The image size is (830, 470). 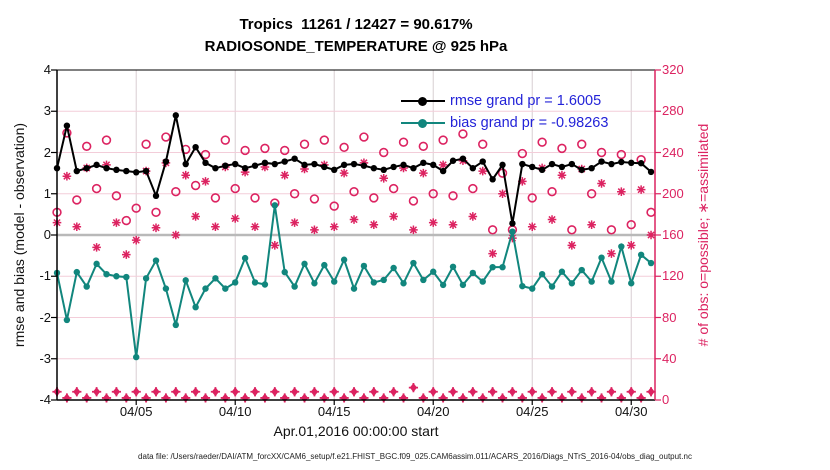 What do you see at coordinates (673, 69) in the screenshot?
I see `right-tick-label: 320` at bounding box center [673, 69].